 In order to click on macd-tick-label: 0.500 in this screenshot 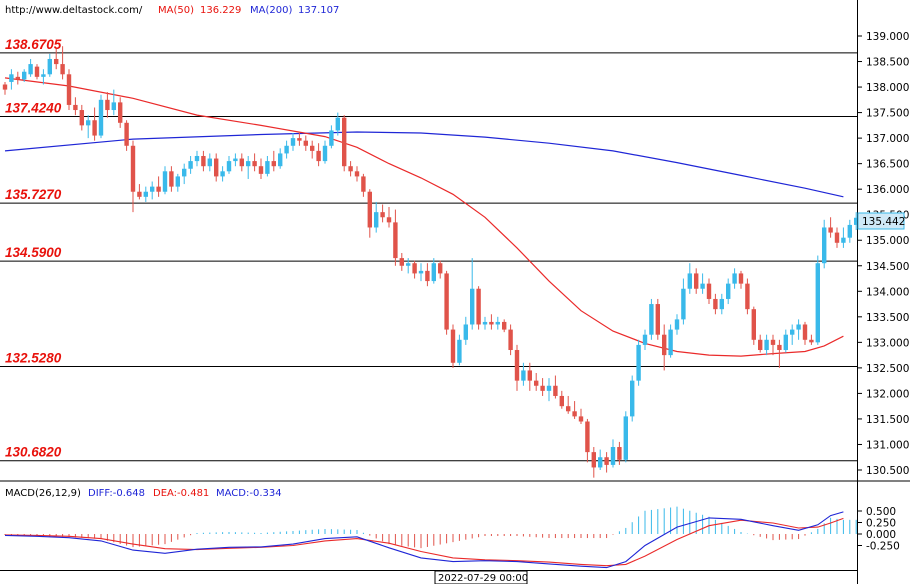, I will do `click(881, 512)`.